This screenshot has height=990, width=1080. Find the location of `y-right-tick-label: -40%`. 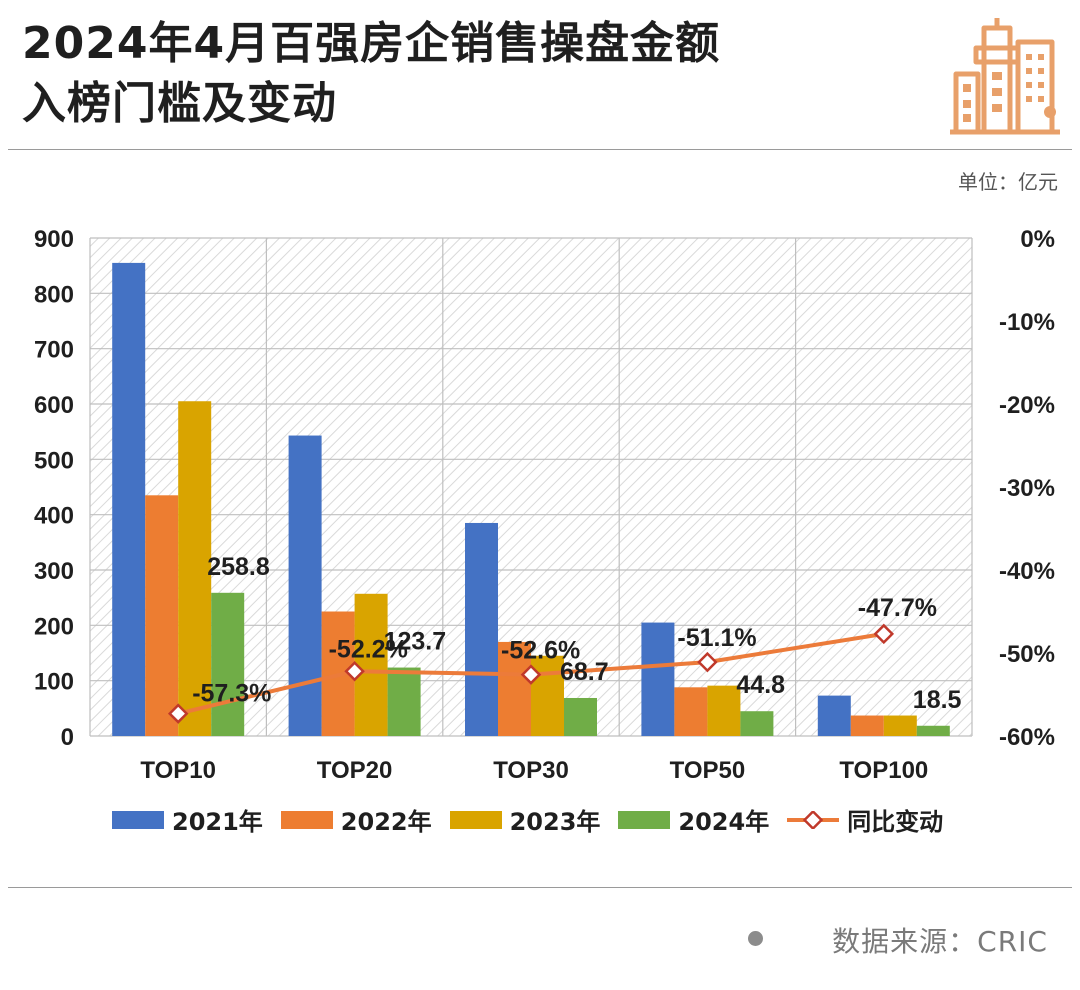

y-right-tick-label: -40% is located at coordinates (1027, 571).